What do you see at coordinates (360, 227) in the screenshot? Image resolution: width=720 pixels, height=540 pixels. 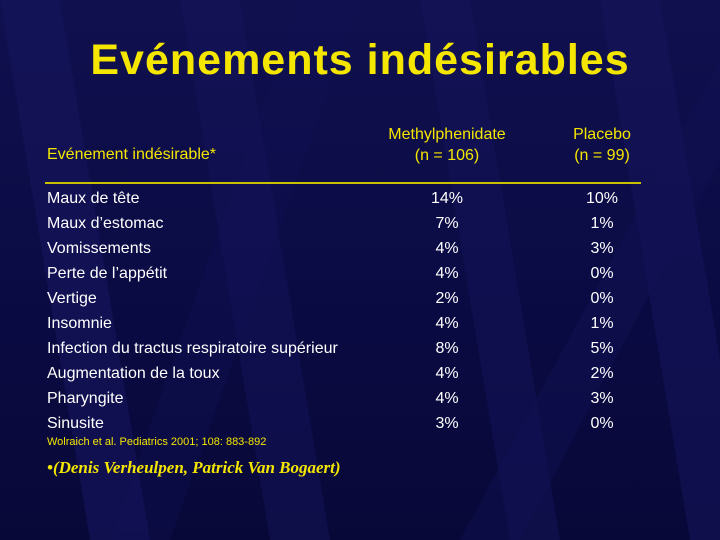 I see `table-row: Maux d’estomac 7% 1%` at bounding box center [360, 227].